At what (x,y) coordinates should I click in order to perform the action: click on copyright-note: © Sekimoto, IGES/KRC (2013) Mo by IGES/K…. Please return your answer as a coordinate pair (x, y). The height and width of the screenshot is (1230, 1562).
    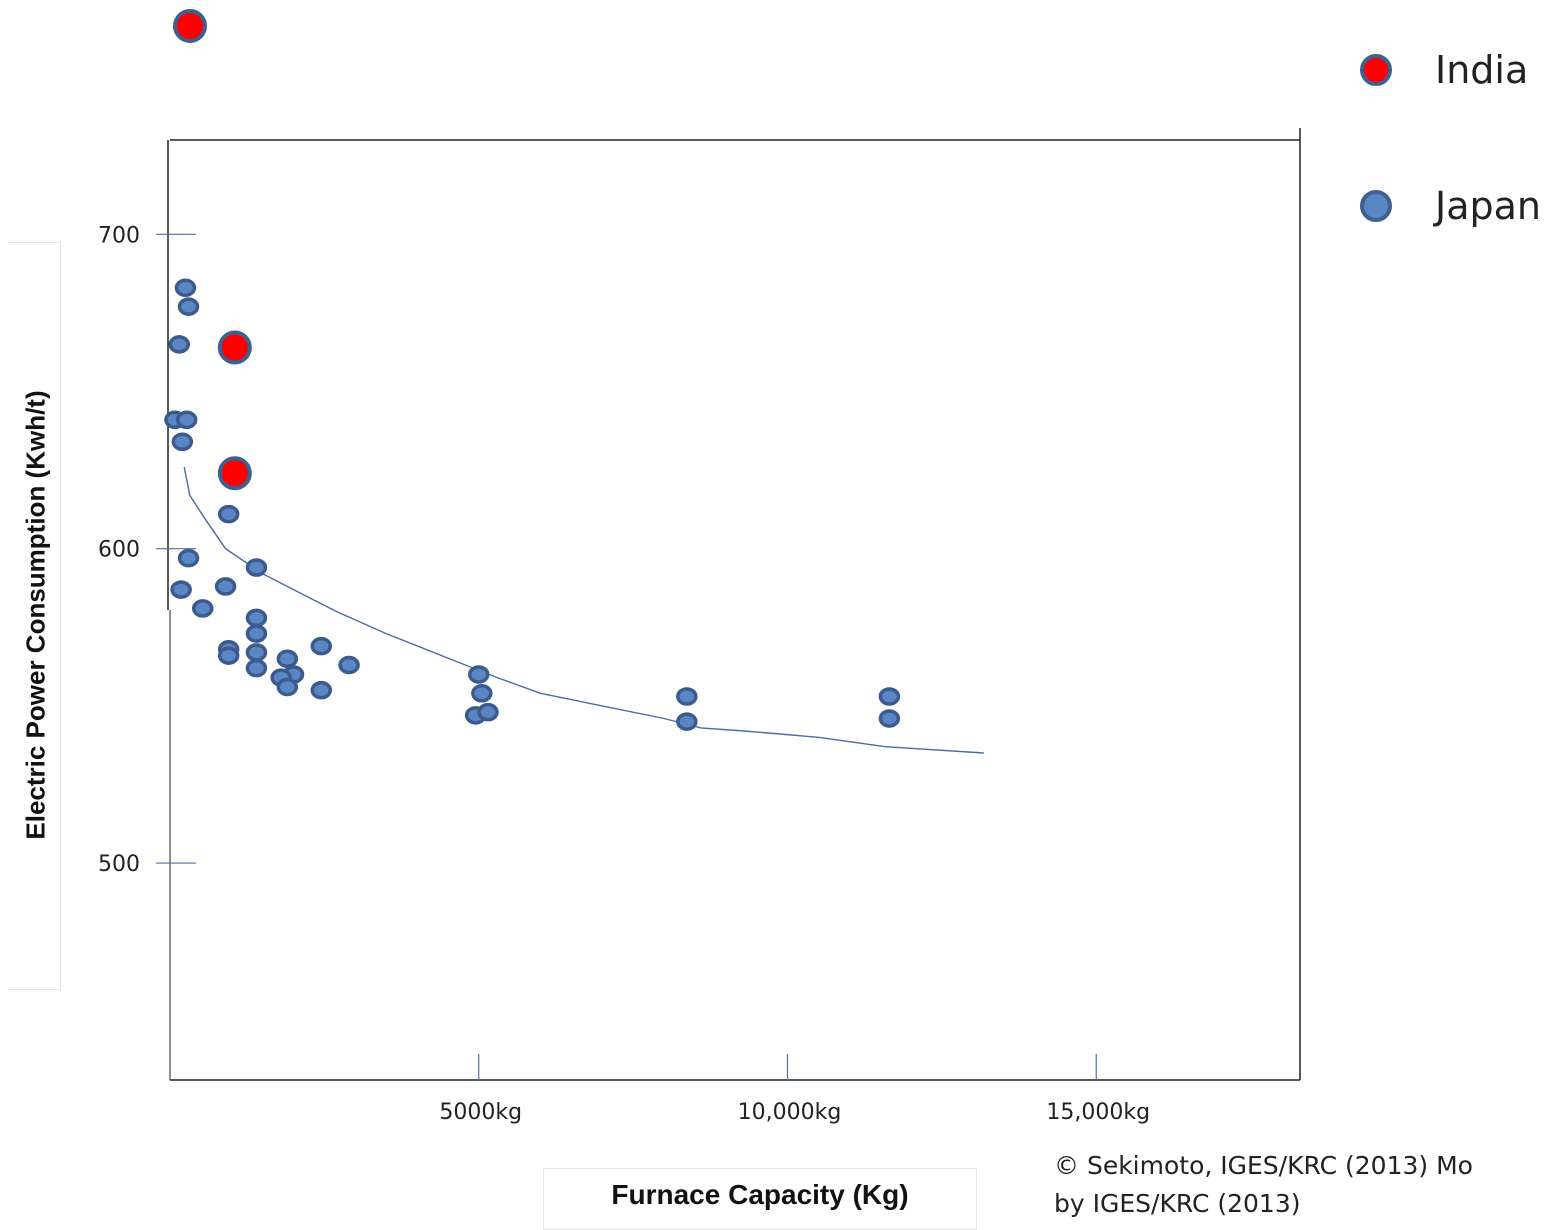
    Looking at the image, I should click on (1308, 1185).